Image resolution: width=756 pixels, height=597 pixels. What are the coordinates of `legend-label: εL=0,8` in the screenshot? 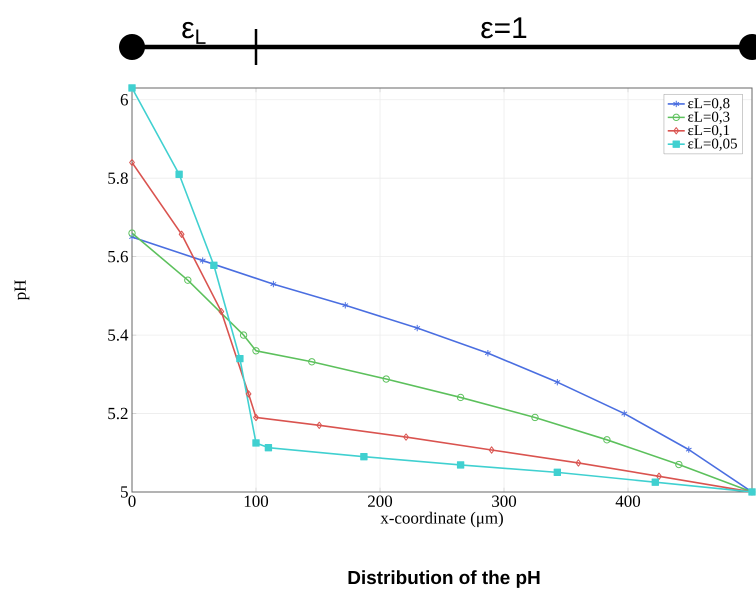 It's located at (709, 104).